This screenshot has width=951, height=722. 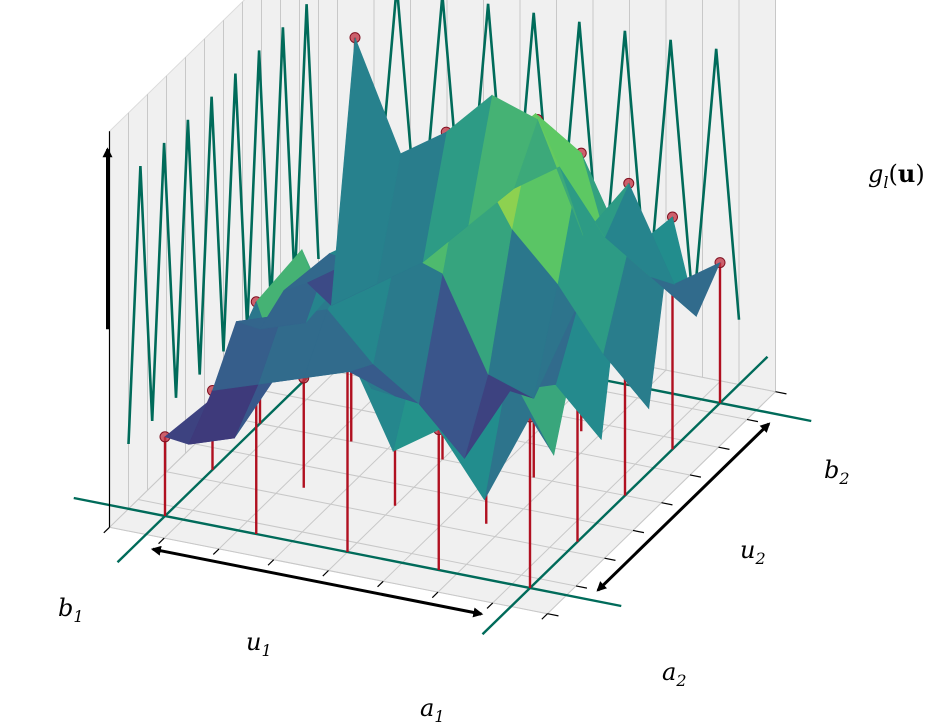 What do you see at coordinates (837, 472) in the screenshot?
I see `label-b2: b2` at bounding box center [837, 472].